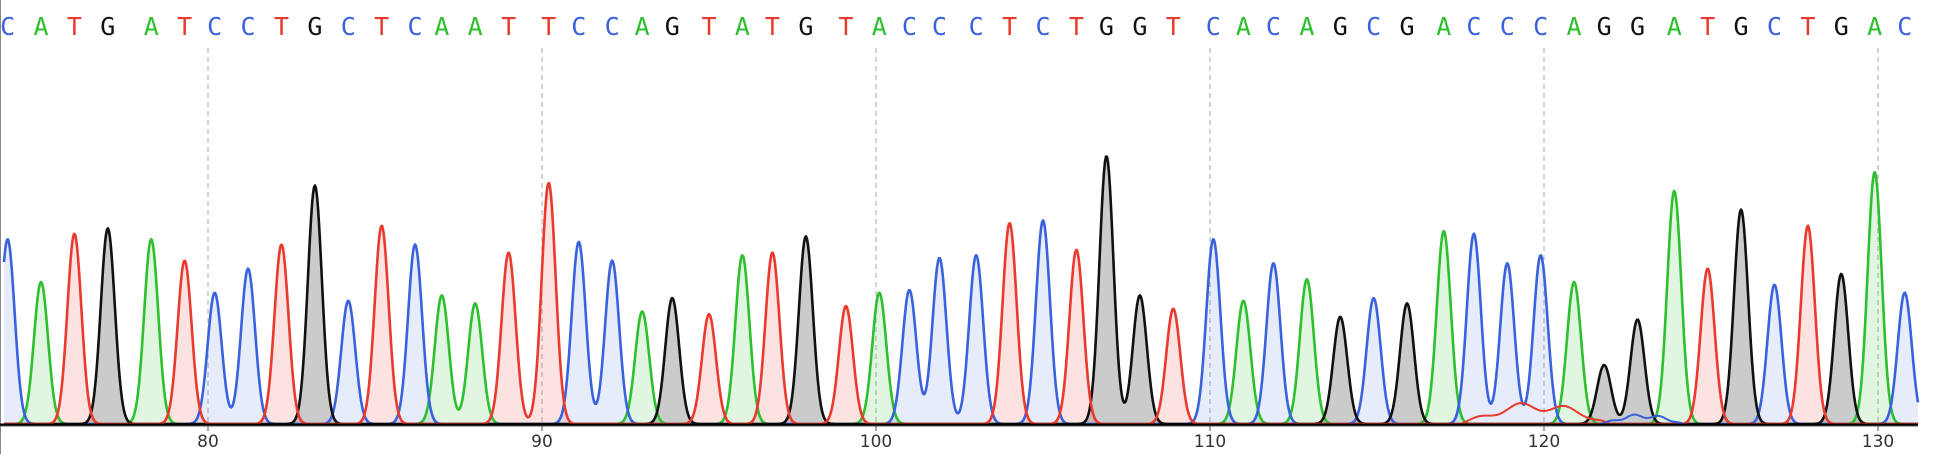  What do you see at coordinates (1637, 26) in the screenshot?
I see `base-call-50: G` at bounding box center [1637, 26].